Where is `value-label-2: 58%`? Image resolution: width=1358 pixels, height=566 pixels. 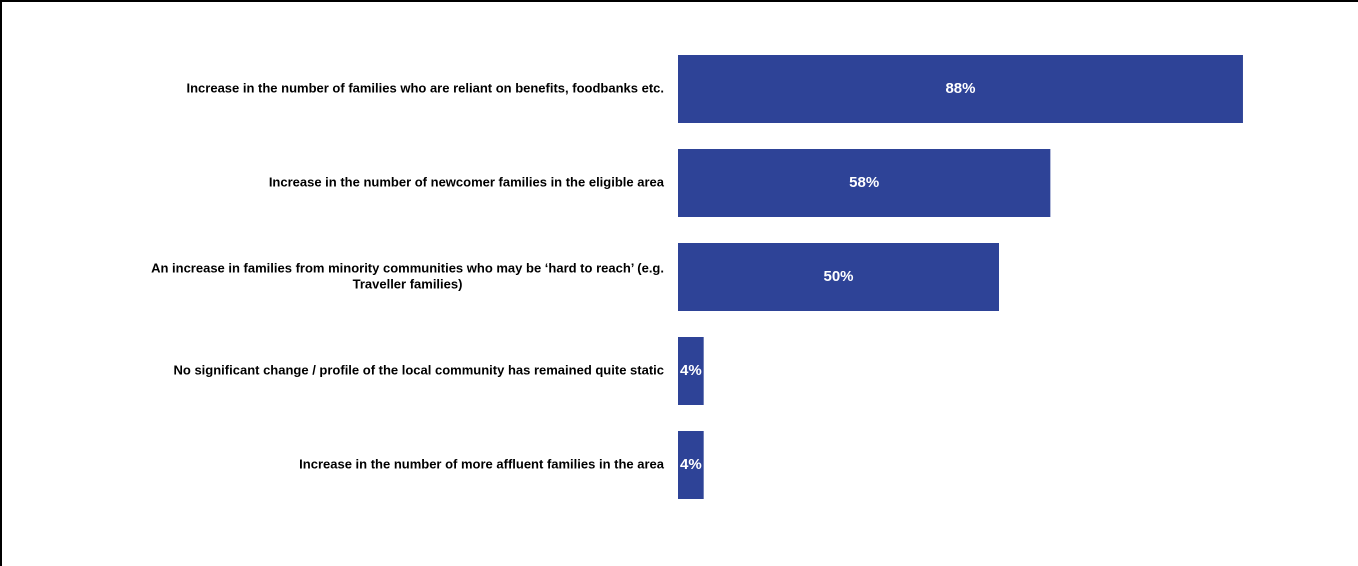
value-label-2: 58% is located at coordinates (864, 182).